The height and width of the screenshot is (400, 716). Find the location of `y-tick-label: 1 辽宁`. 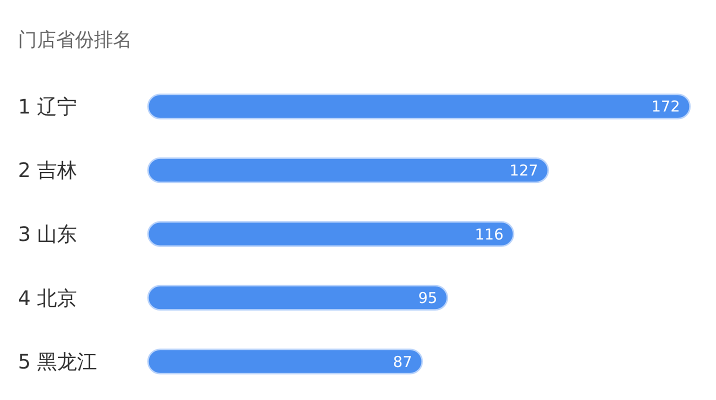

y-tick-label: 1 辽宁 is located at coordinates (48, 106).